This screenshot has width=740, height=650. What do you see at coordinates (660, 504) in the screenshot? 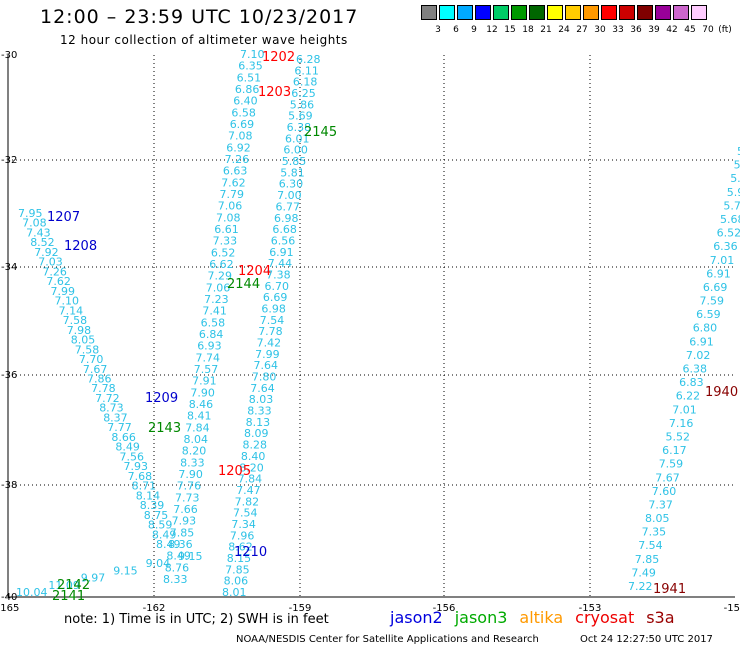
I see `wave-height-value: 7.37` at bounding box center [660, 504].